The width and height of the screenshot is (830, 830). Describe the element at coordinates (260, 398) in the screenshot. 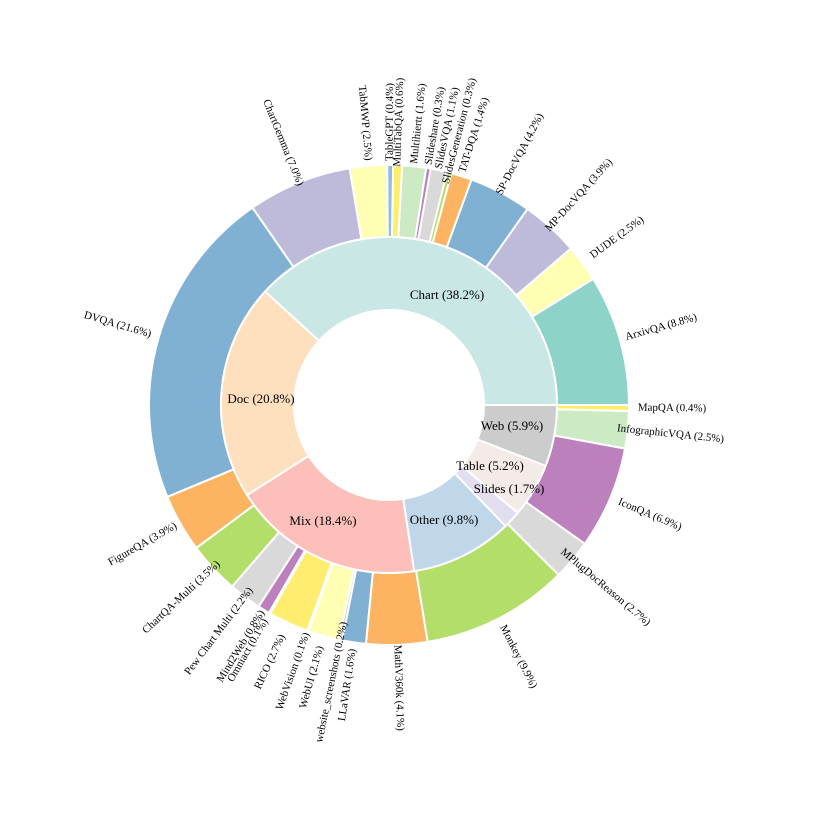

I see `inner-label-doc: Doc (20.8%)` at that location.